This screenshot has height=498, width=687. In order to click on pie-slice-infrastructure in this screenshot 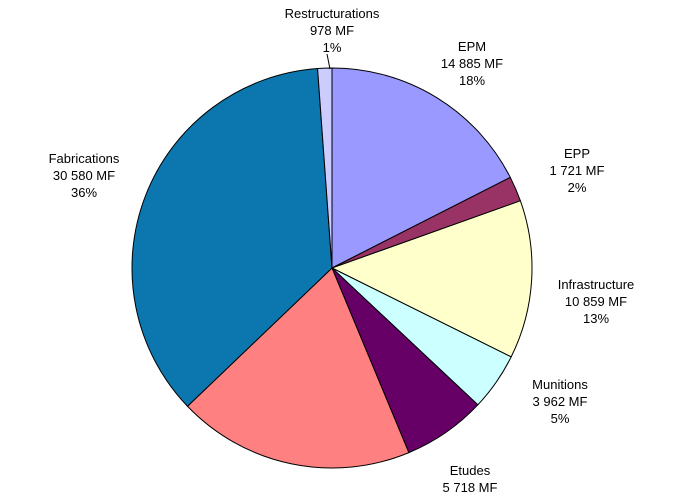, I will do `click(431, 279)`.